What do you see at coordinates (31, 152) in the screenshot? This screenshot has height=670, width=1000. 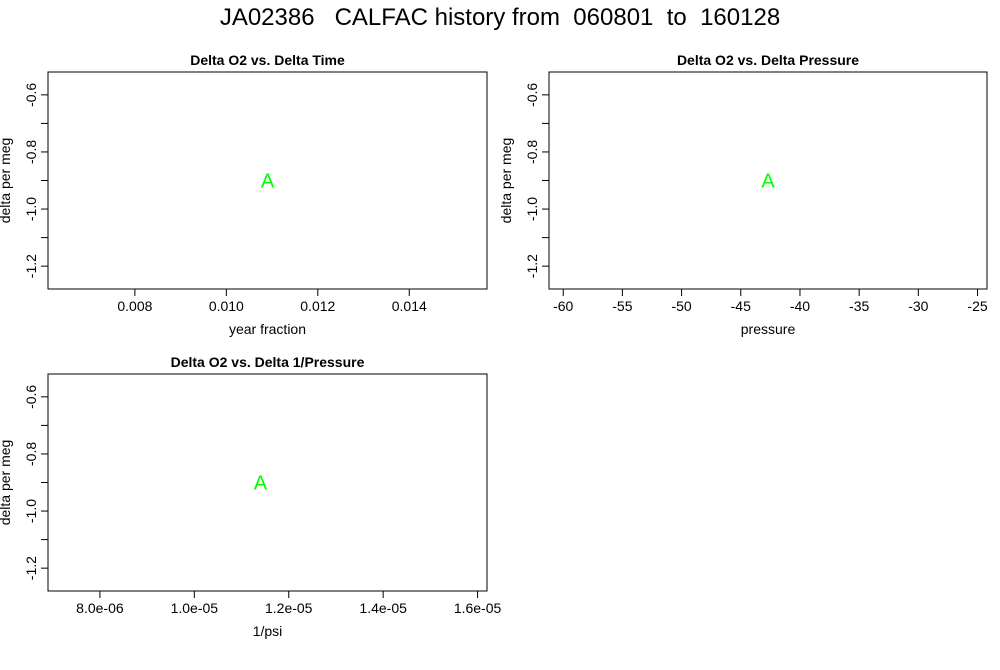 I see `chart-1-y-tick-label: -0.8` at bounding box center [31, 152].